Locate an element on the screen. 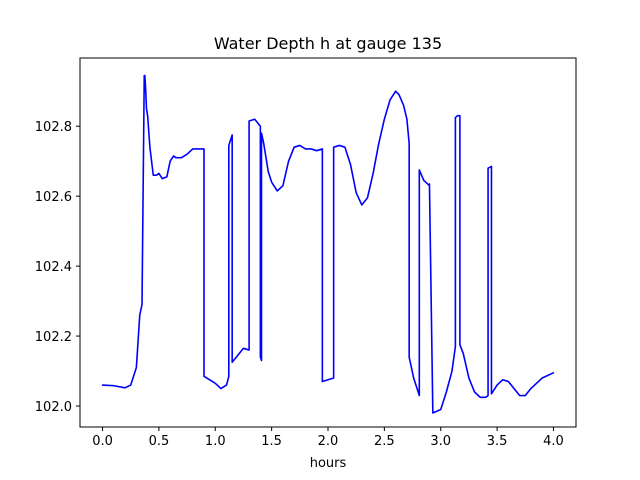  x-tick-label: 0.5 is located at coordinates (159, 441).